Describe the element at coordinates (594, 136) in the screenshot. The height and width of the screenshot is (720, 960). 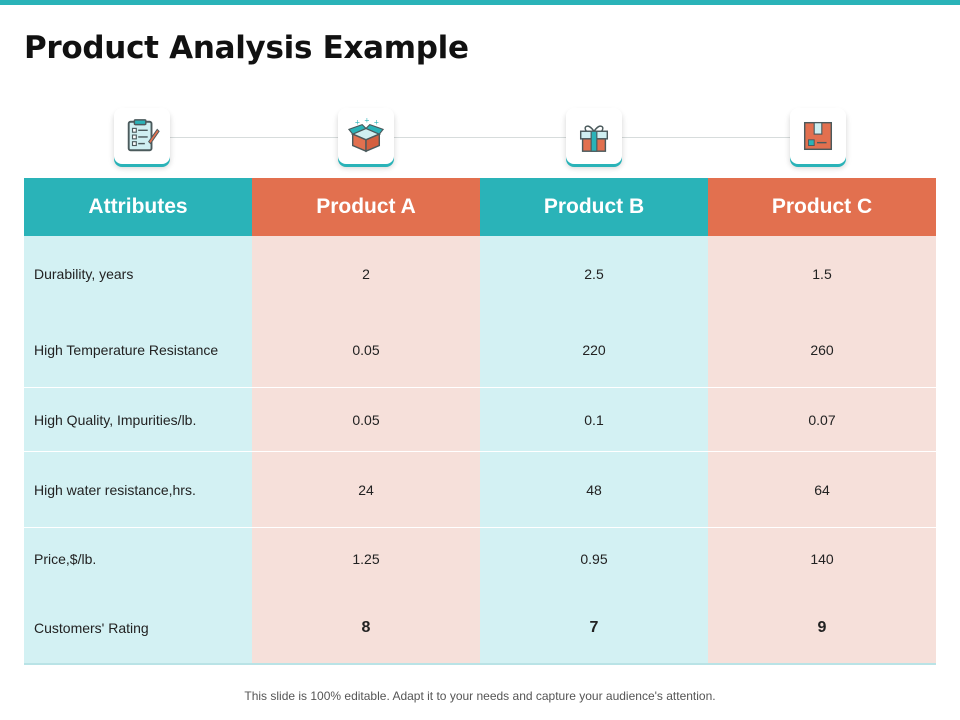
I see `gift-icon` at that location.